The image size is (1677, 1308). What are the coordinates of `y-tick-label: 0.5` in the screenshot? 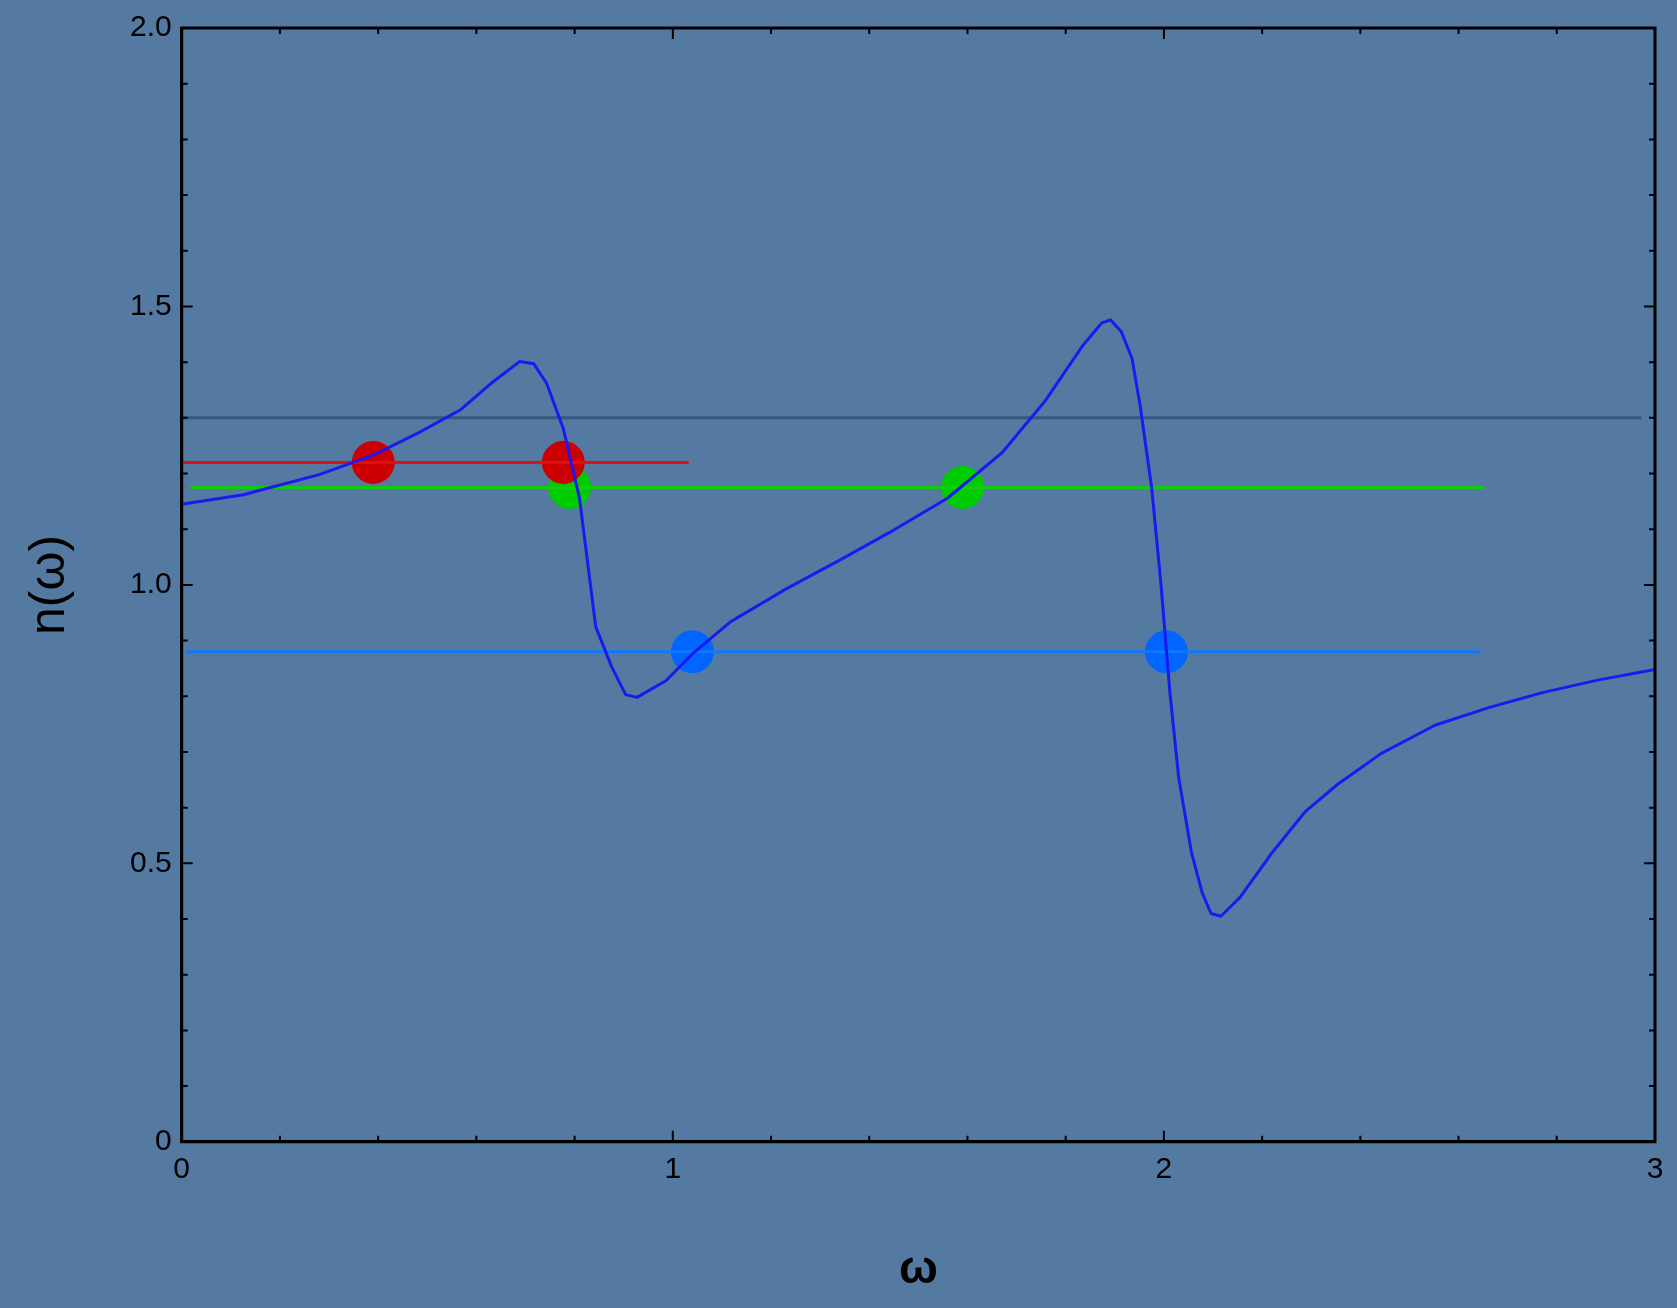 It's located at (150, 861).